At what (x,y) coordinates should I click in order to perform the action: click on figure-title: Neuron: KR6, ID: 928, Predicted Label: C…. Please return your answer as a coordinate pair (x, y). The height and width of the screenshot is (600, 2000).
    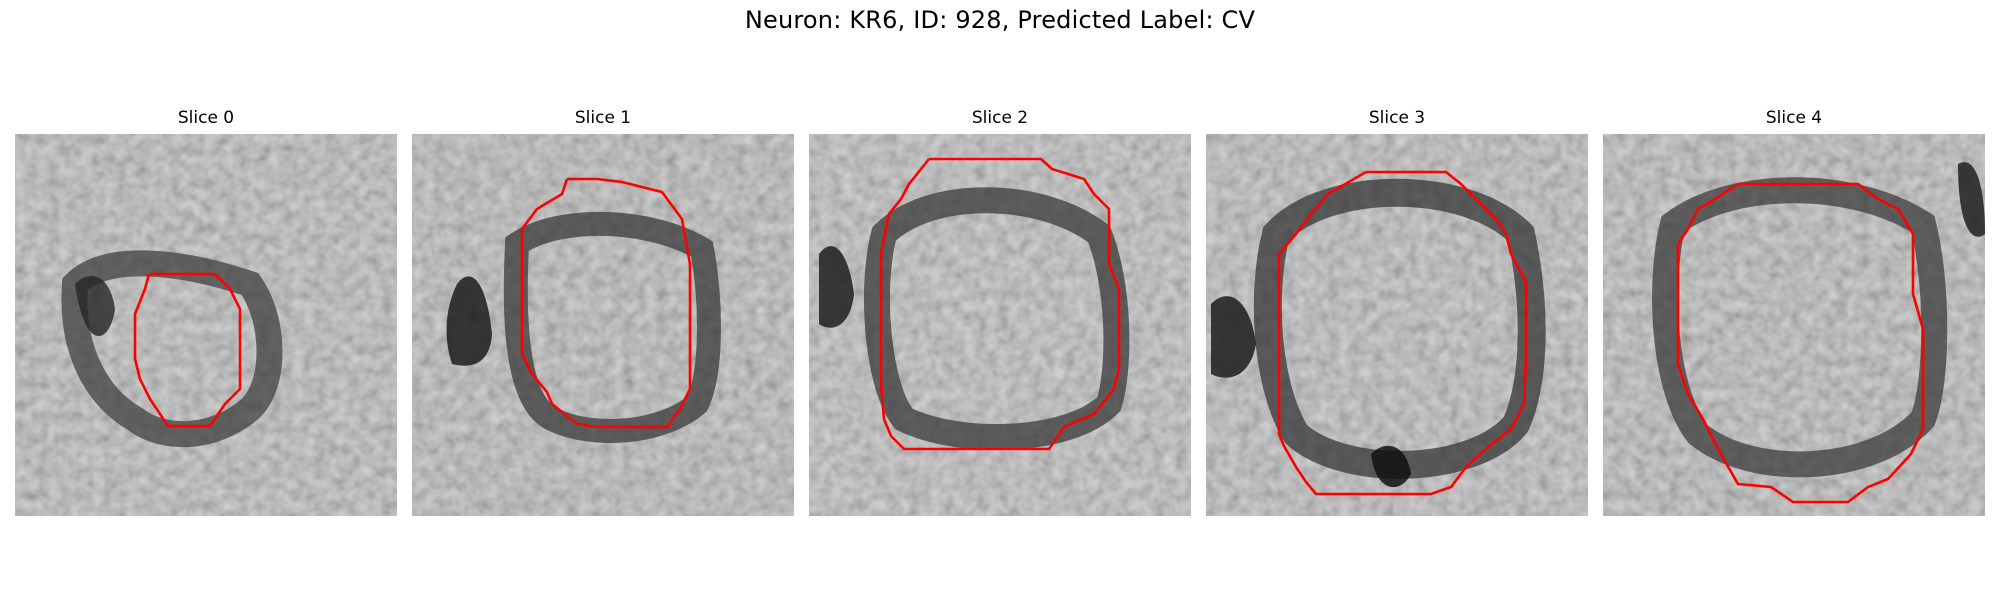
    Looking at the image, I should click on (1000, 20).